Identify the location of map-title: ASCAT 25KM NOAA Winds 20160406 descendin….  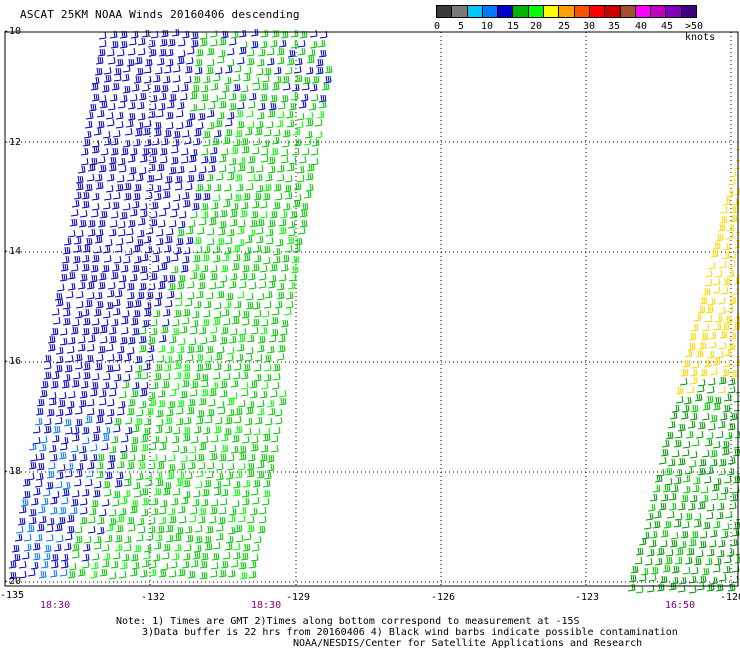
(160, 14).